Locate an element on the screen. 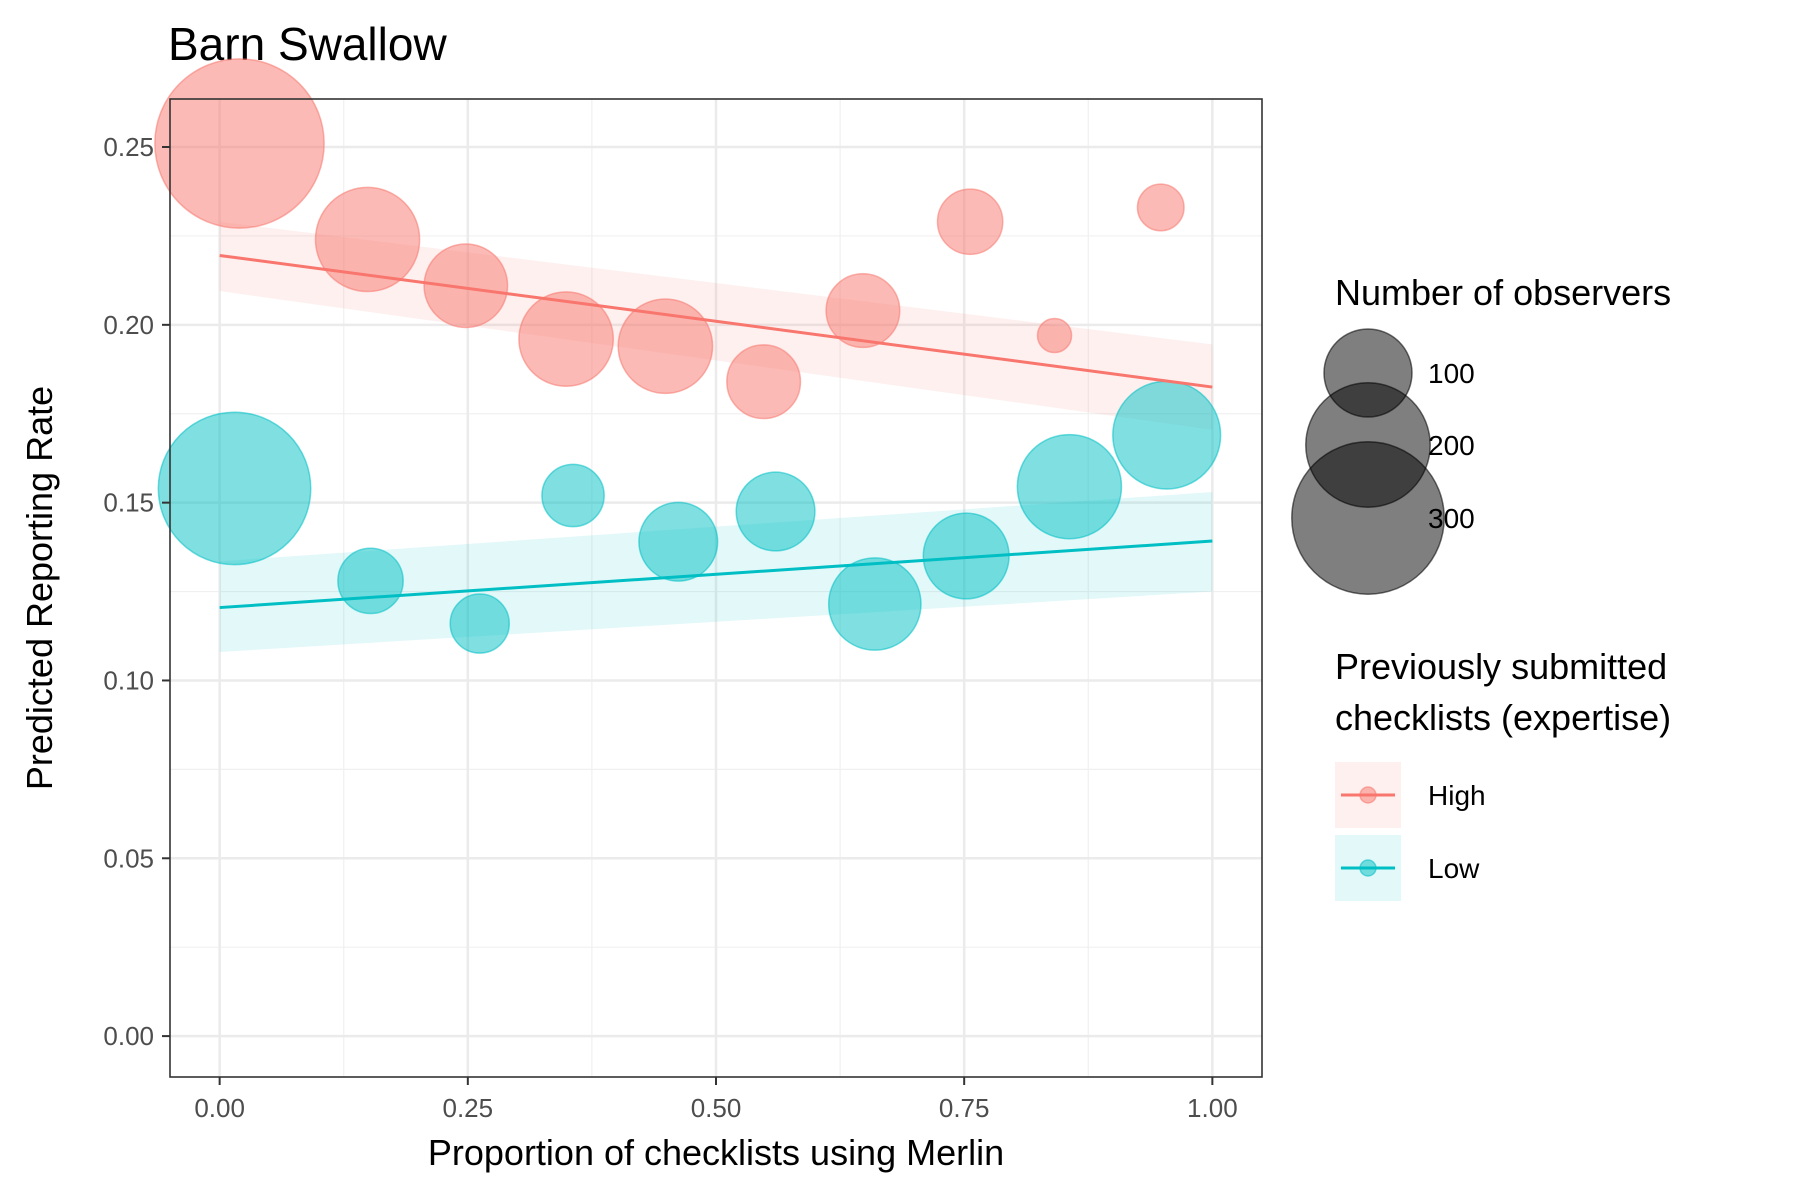 Image resolution: width=1800 pixels, height=1200 pixels. size-legend-label: 100 is located at coordinates (1451, 373).